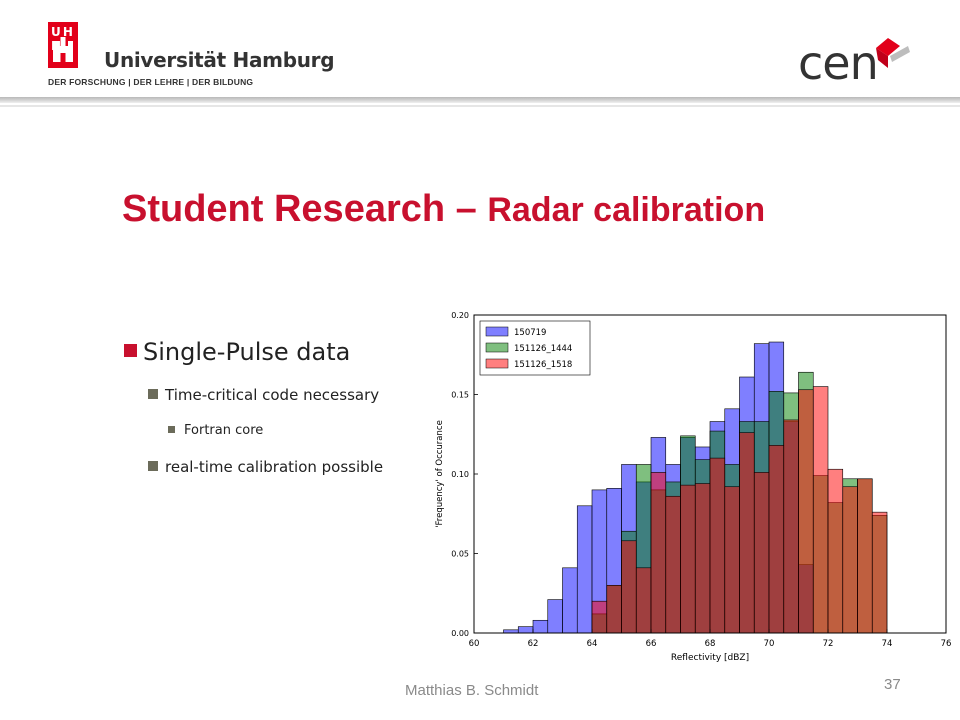  Describe the element at coordinates (651, 644) in the screenshot. I see `x-tick-label: 66` at that location.